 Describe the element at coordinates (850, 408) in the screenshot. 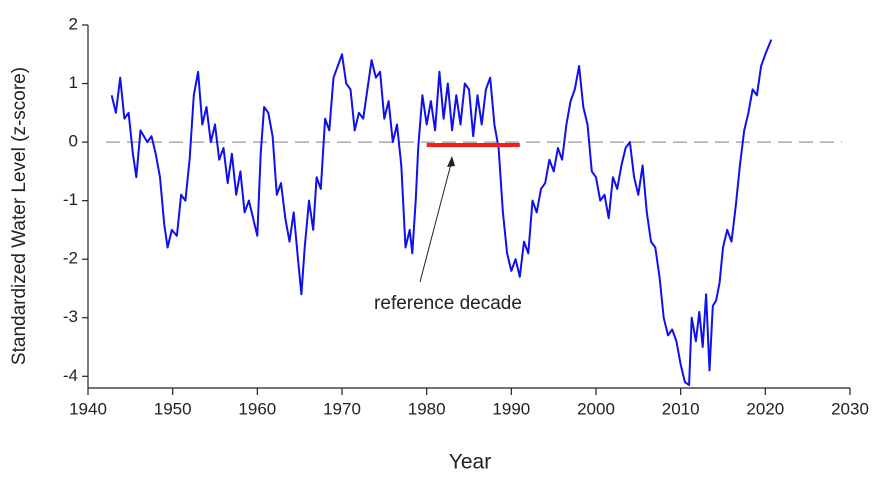

I see `x-tick-label: 2030` at that location.